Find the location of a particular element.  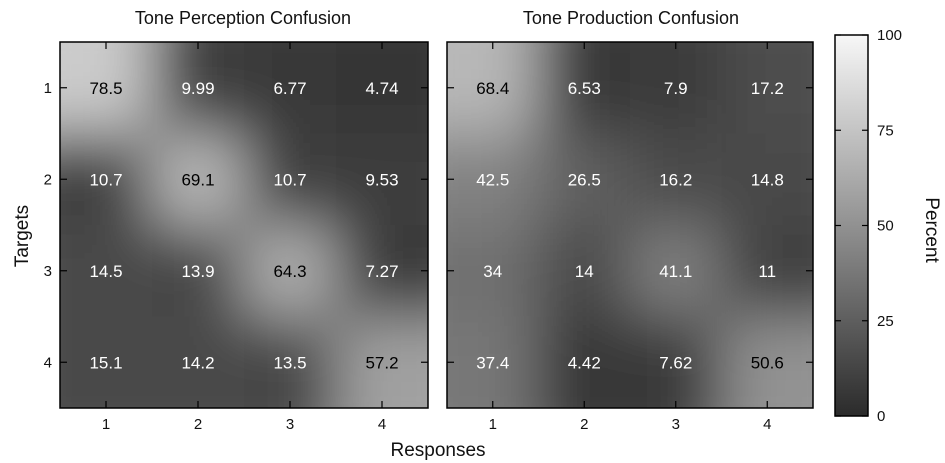

cell-value-label: 14 is located at coordinates (584, 271).